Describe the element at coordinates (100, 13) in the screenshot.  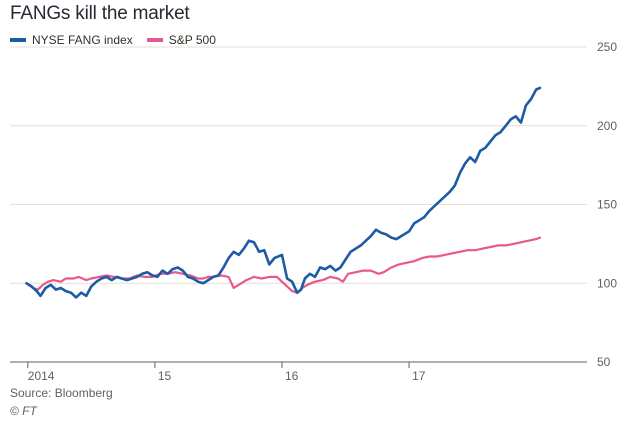
I see `chart-title: FANGs kill the market` at that location.